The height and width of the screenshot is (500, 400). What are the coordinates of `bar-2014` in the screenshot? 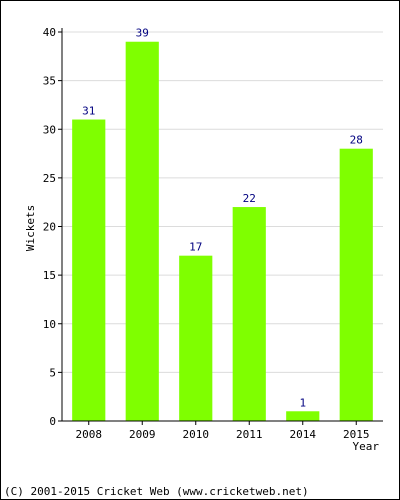 It's located at (303, 416).